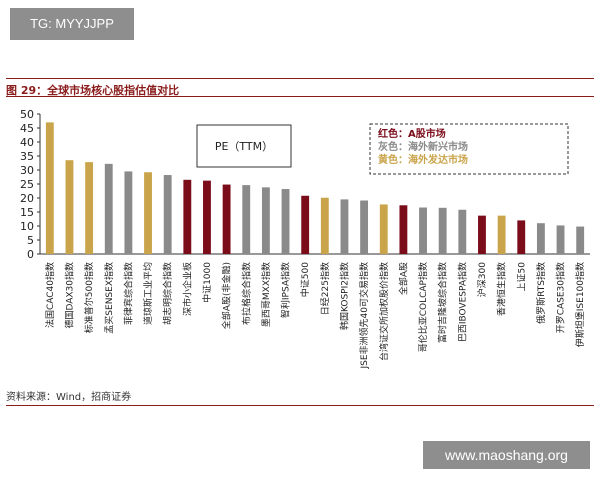 The height and width of the screenshot is (480, 600). What do you see at coordinates (482, 279) in the screenshot?
I see `x-tick-label: 沪深300` at bounding box center [482, 279].